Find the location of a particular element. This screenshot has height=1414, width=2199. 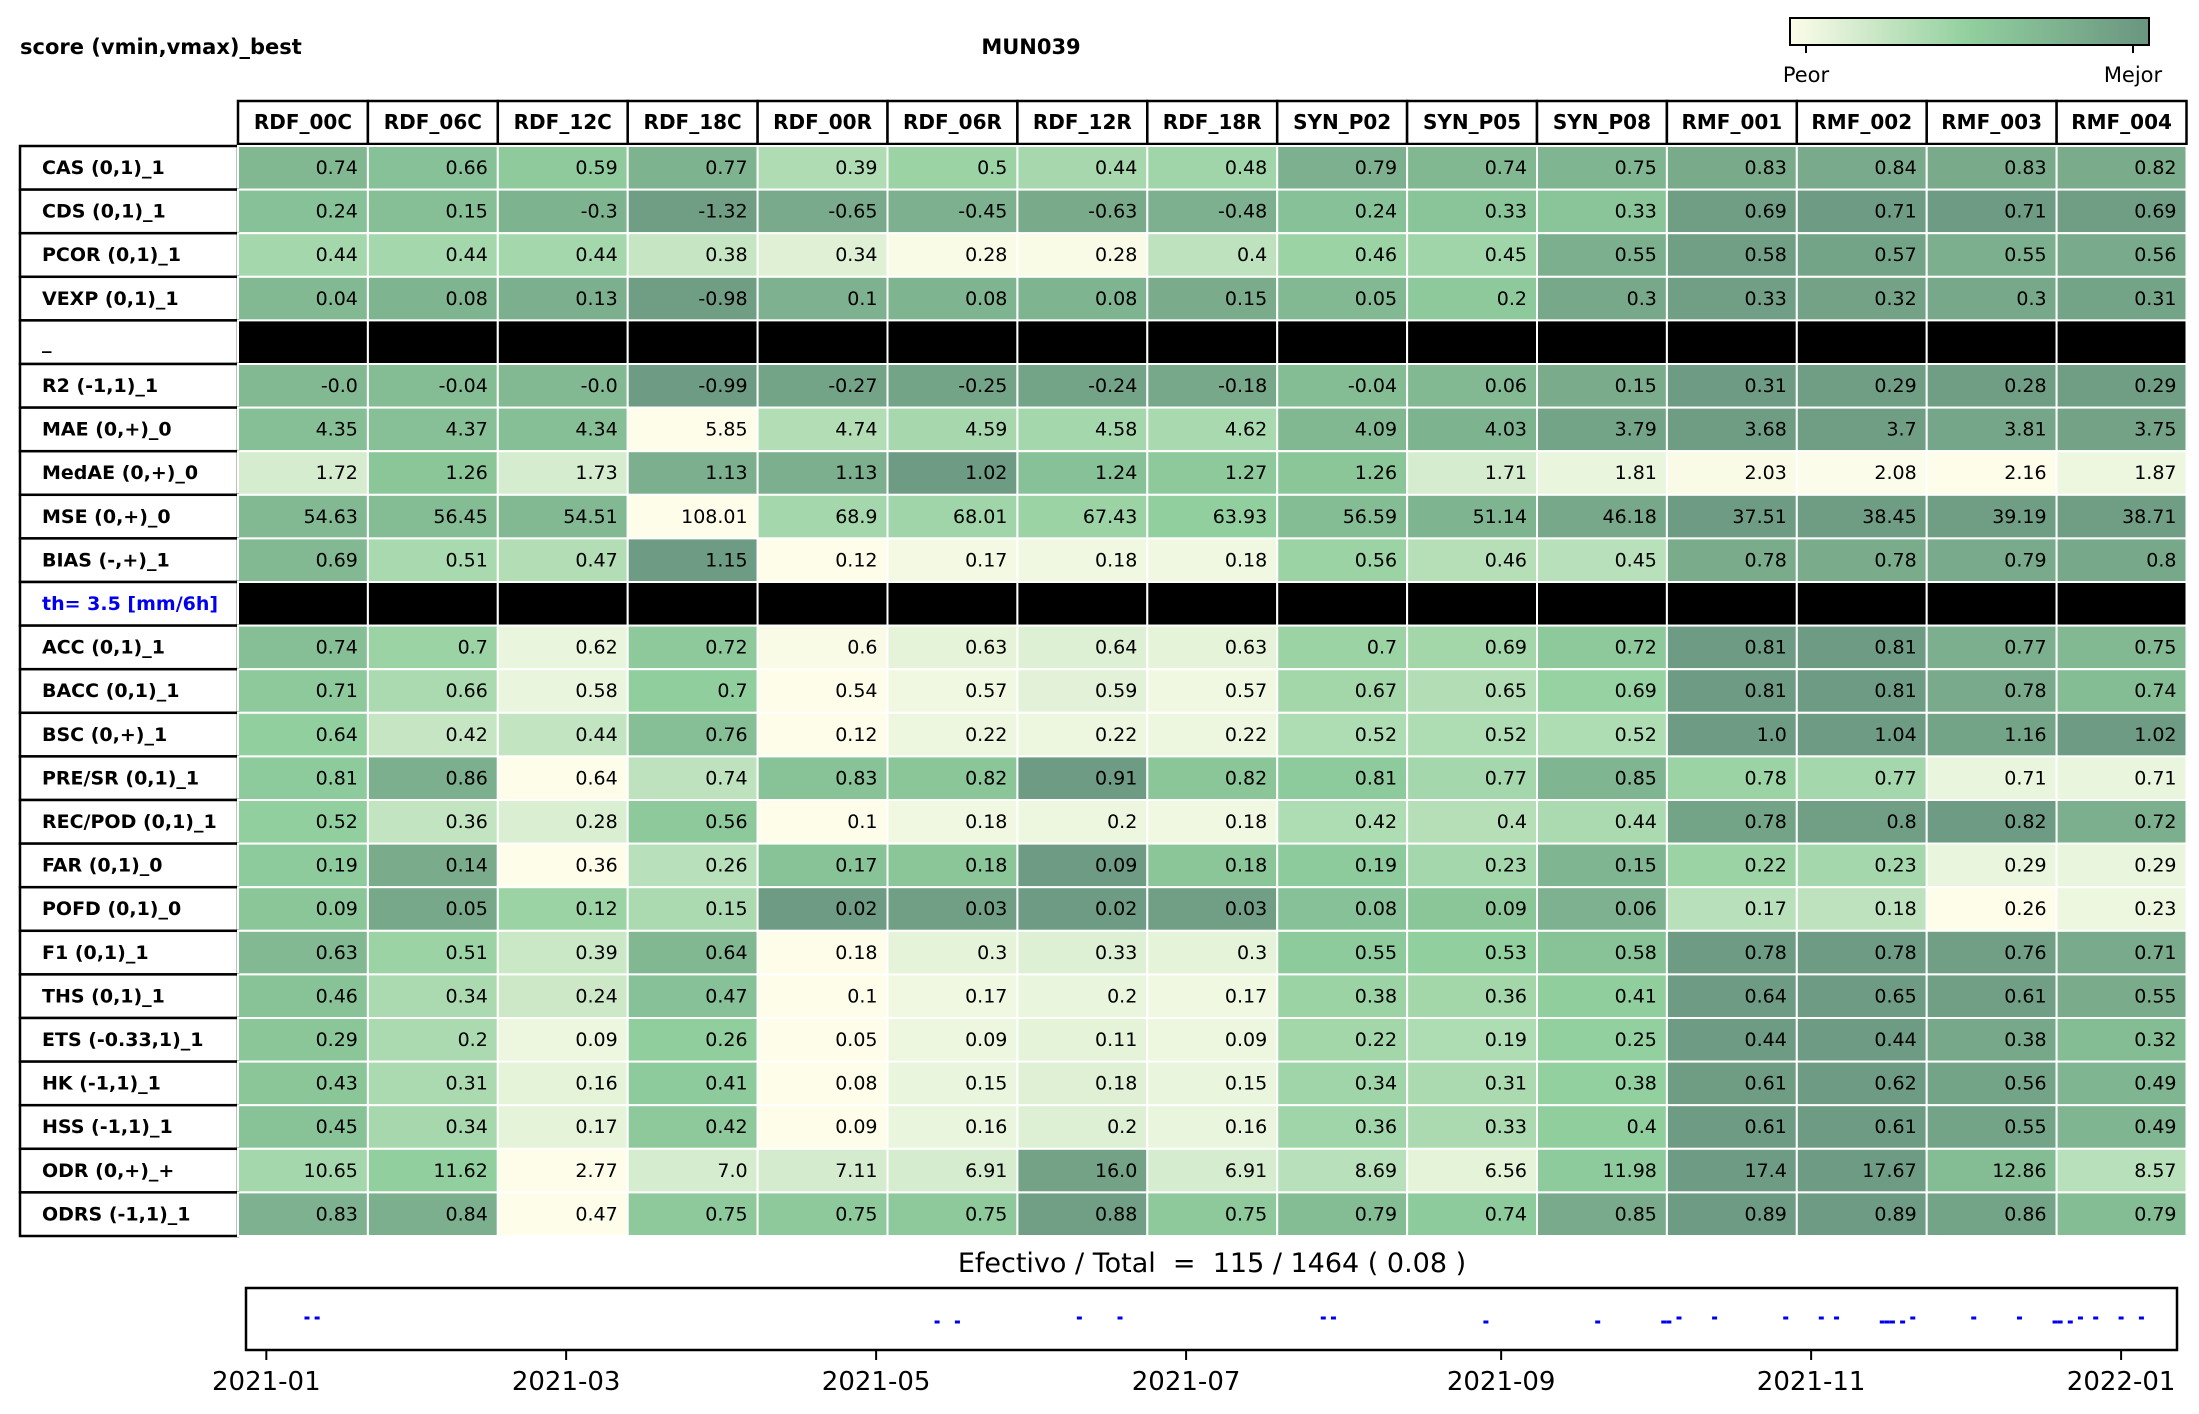

cell-value: -0.04 is located at coordinates (463, 386).